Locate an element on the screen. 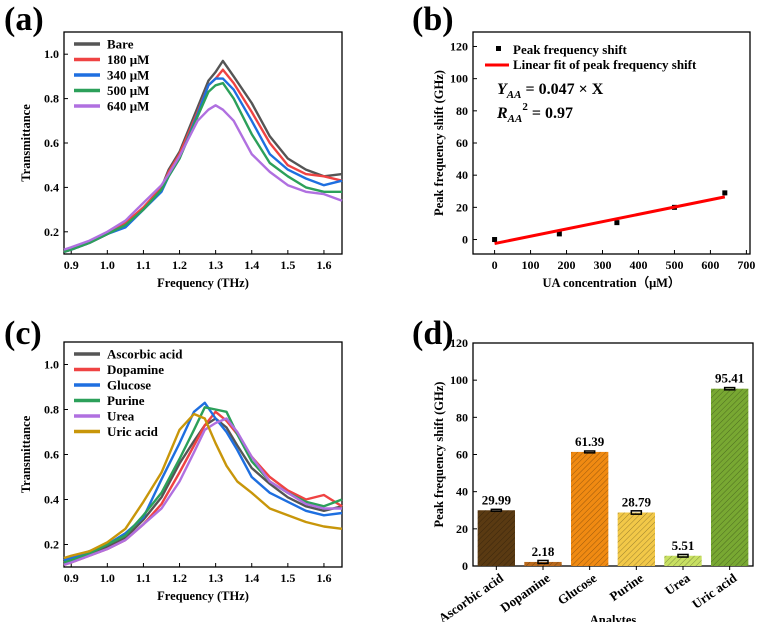  panel-label: (a) is located at coordinates (24, 19).